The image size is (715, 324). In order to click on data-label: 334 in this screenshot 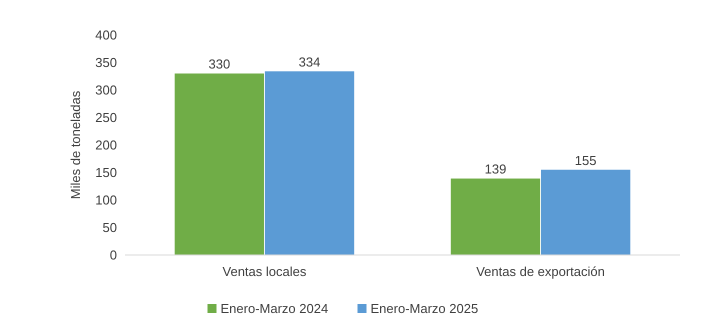, I will do `click(309, 62)`.